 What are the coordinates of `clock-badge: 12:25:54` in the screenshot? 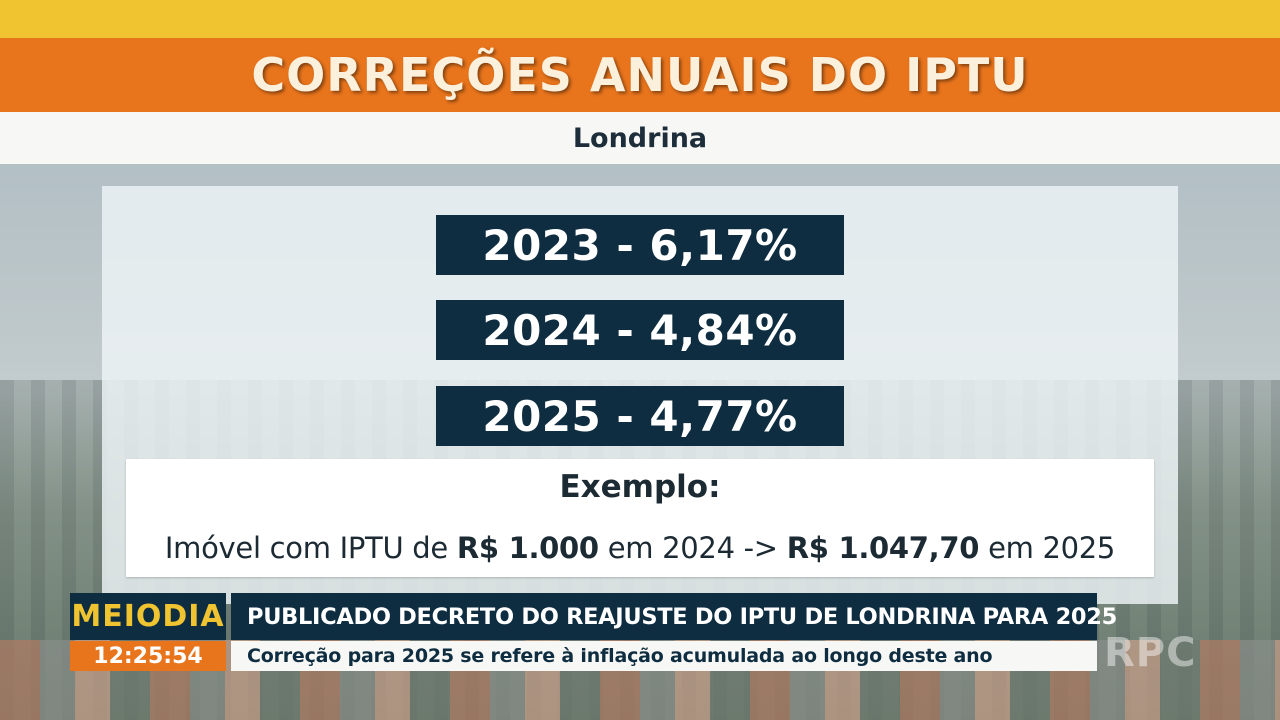 It's located at (148, 656).